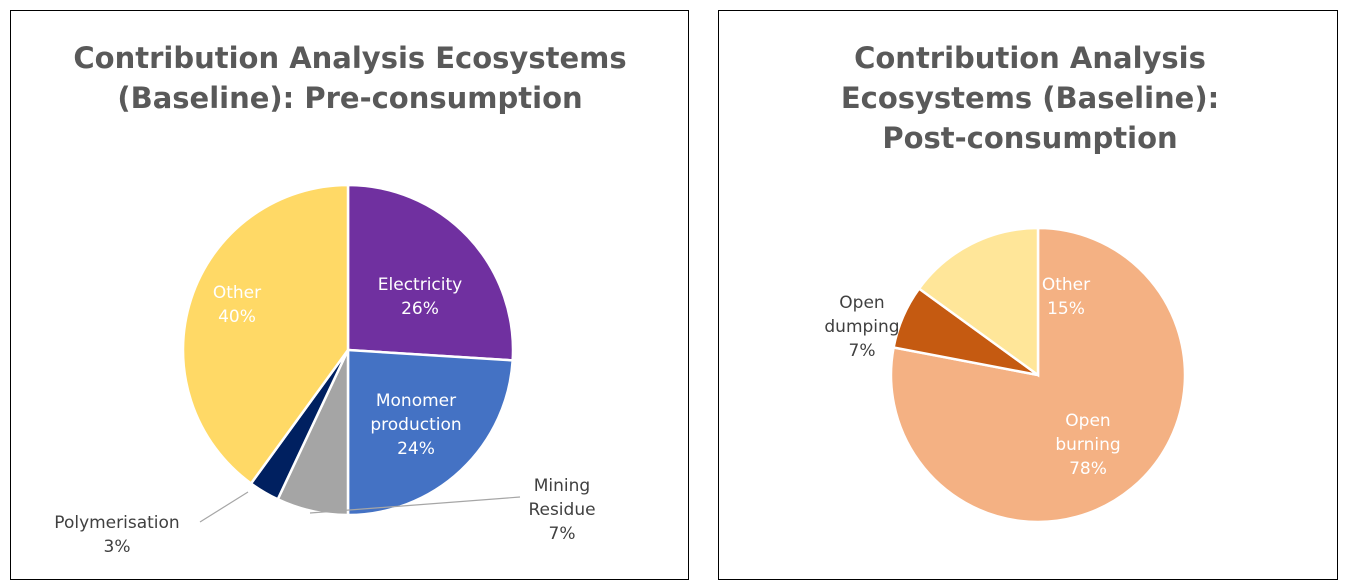 The width and height of the screenshot is (1347, 580). I want to click on data-label: Open dumping 7%, so click(862, 327).